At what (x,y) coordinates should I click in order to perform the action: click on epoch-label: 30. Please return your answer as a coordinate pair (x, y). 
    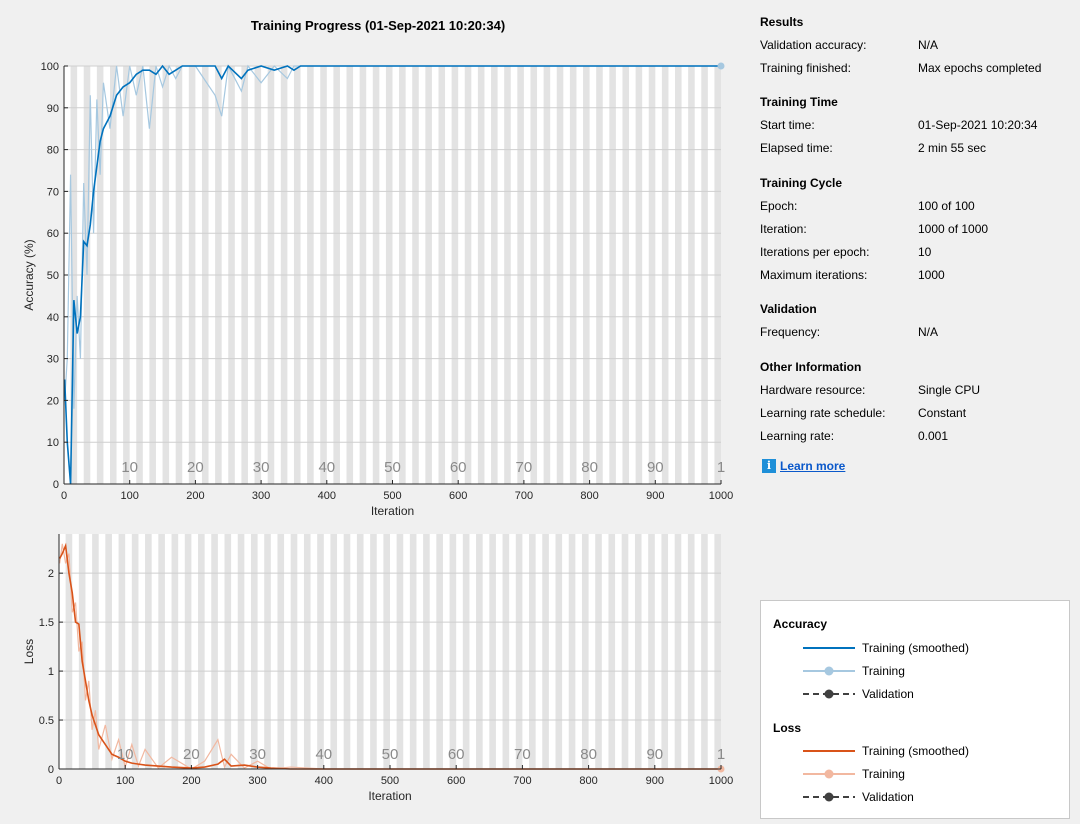
    Looking at the image, I should click on (261, 467).